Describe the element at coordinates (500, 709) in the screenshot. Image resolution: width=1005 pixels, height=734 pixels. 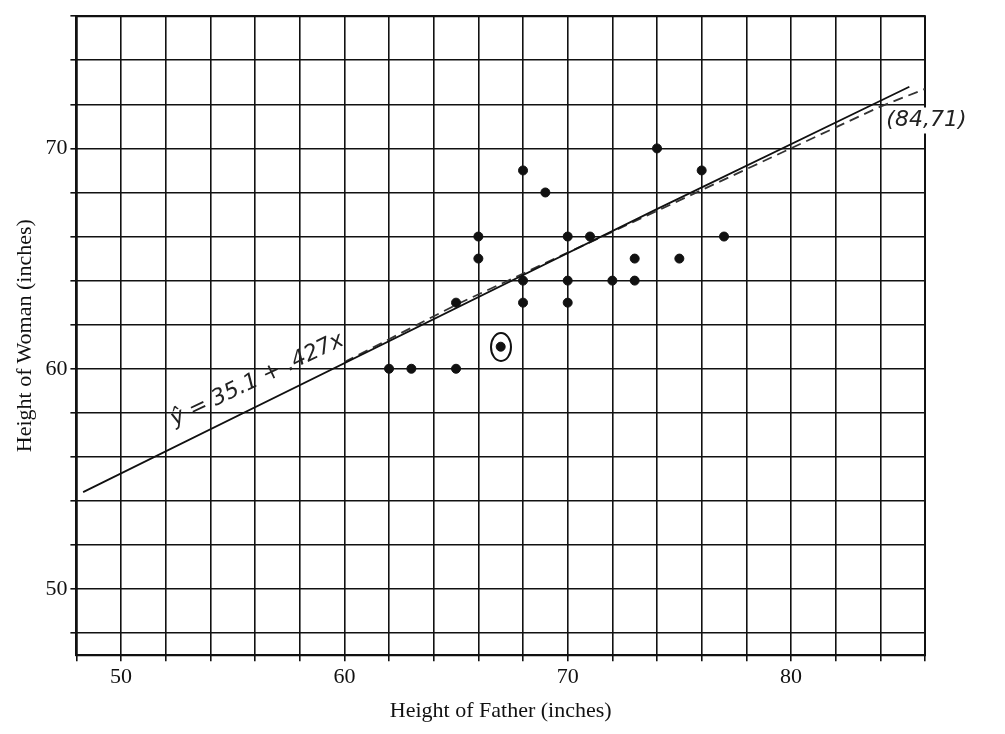
I see `x-axis-title: Height of Father (inches)` at that location.